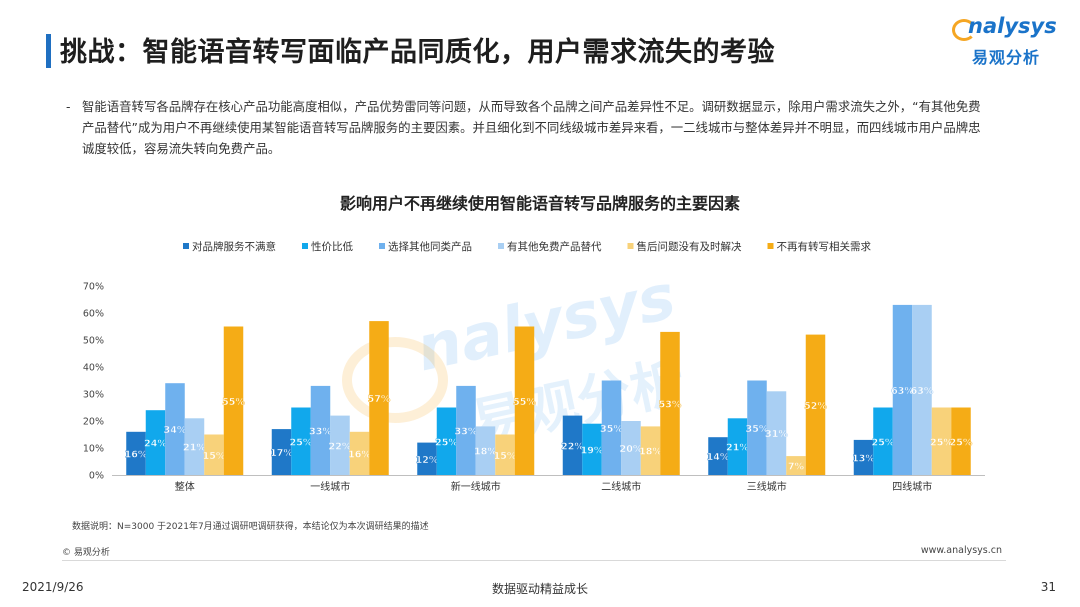 The height and width of the screenshot is (607, 1080). I want to click on y-tick-label: 10%, so click(93, 449).